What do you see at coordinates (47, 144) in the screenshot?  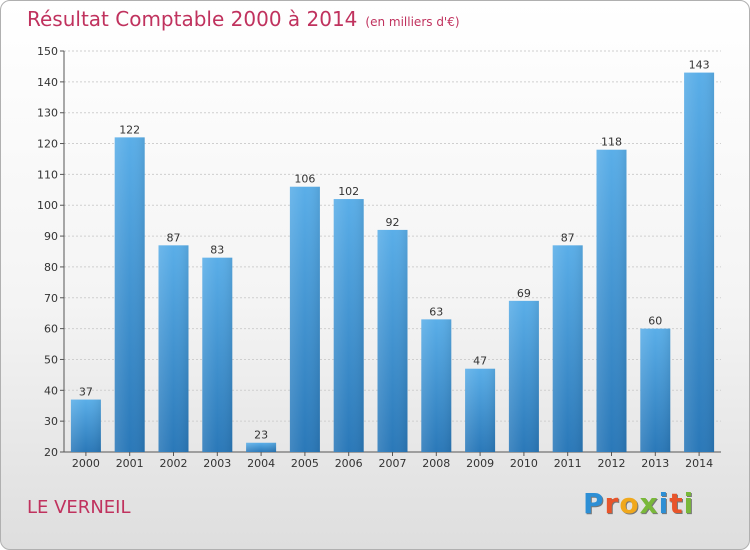 I see `y-tick-label: 120` at bounding box center [47, 144].